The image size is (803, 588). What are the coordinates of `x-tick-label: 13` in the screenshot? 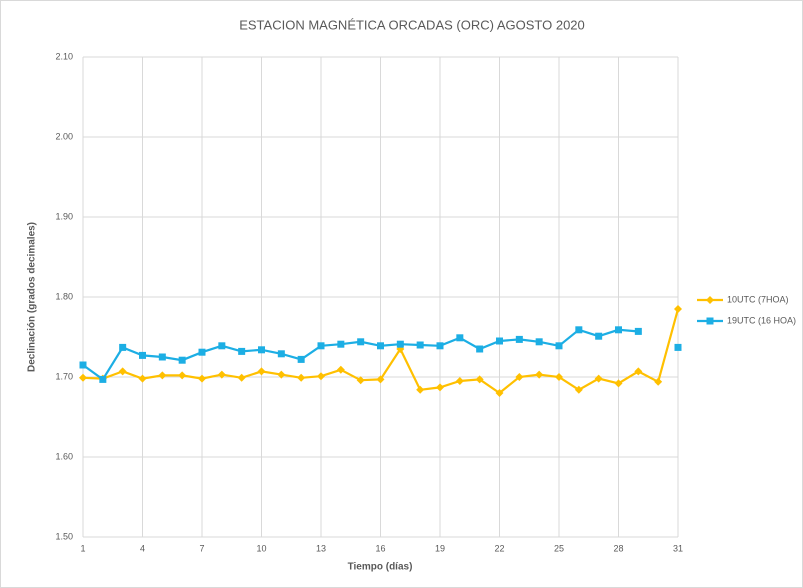 It's located at (321, 548).